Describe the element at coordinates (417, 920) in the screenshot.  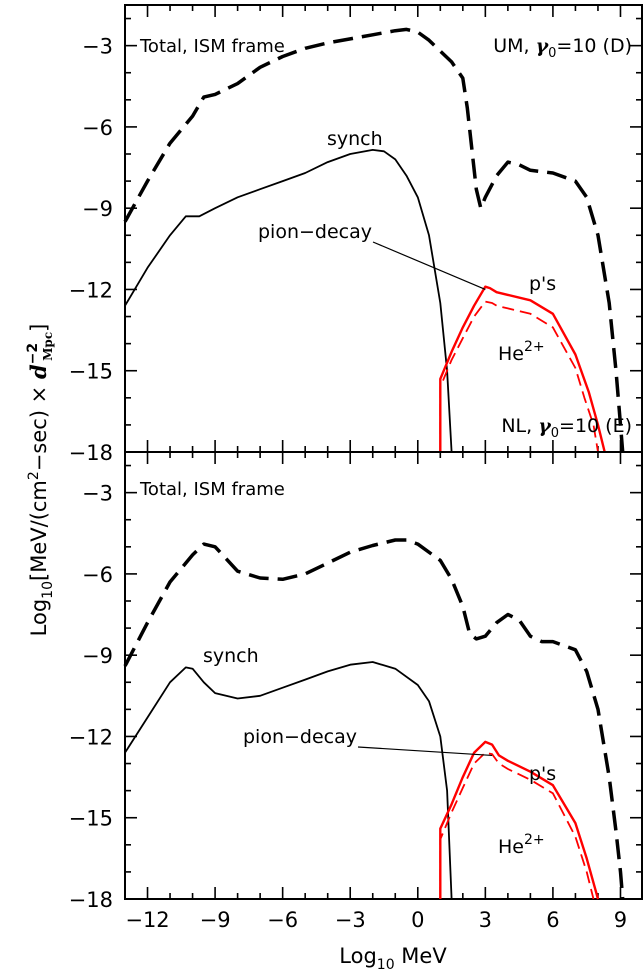
I see `x-tick-label: 0` at that location.